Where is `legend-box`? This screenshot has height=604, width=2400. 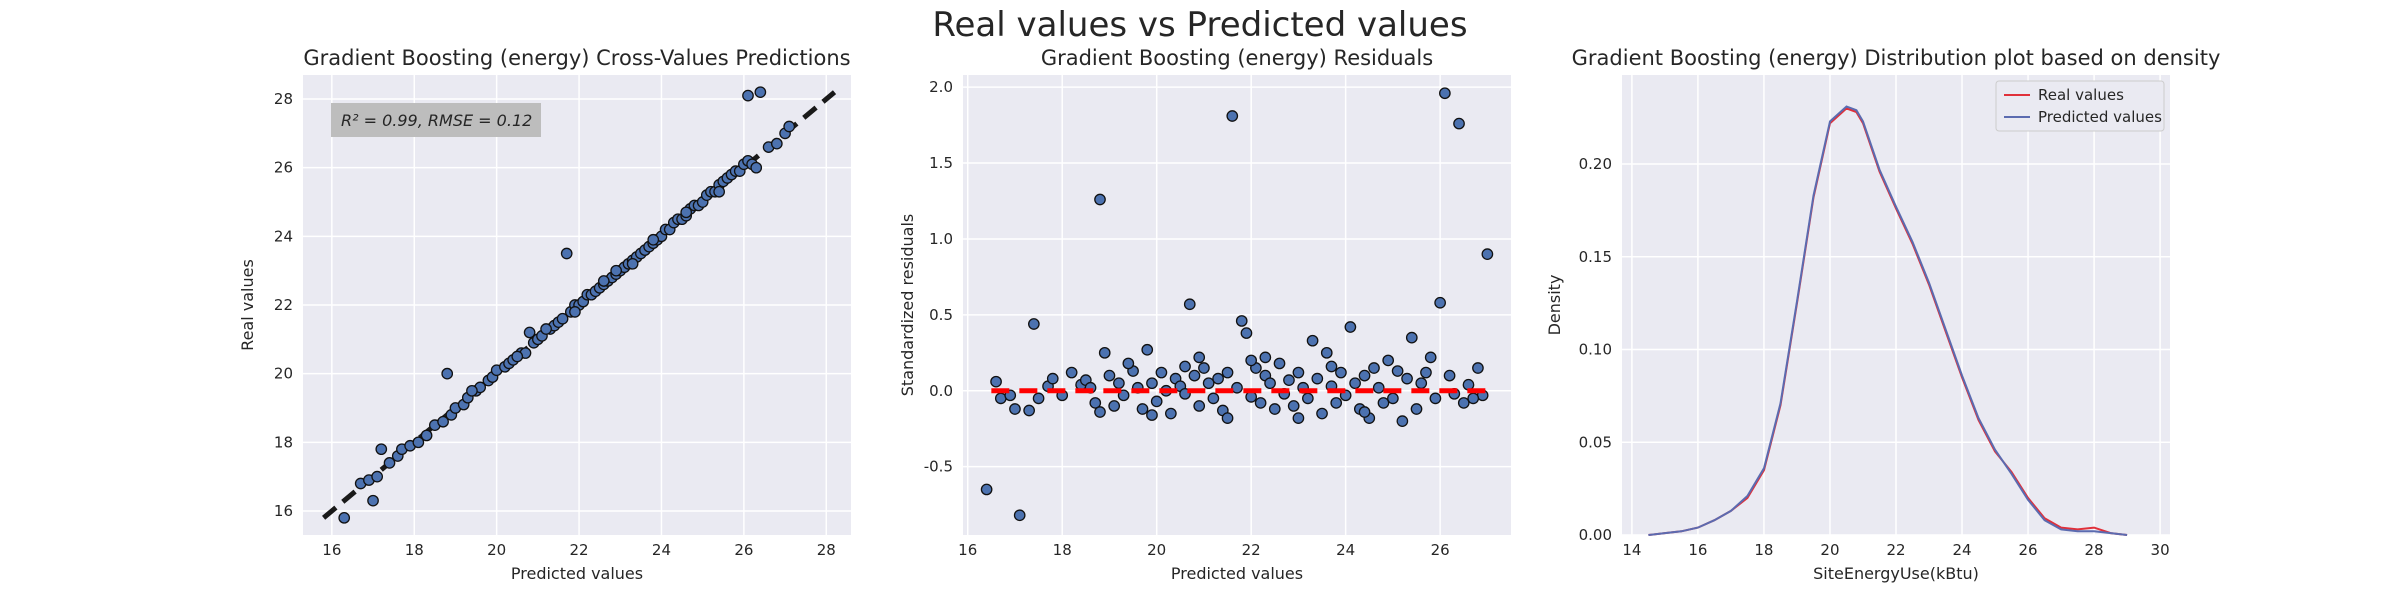 legend-box is located at coordinates (2080, 106).